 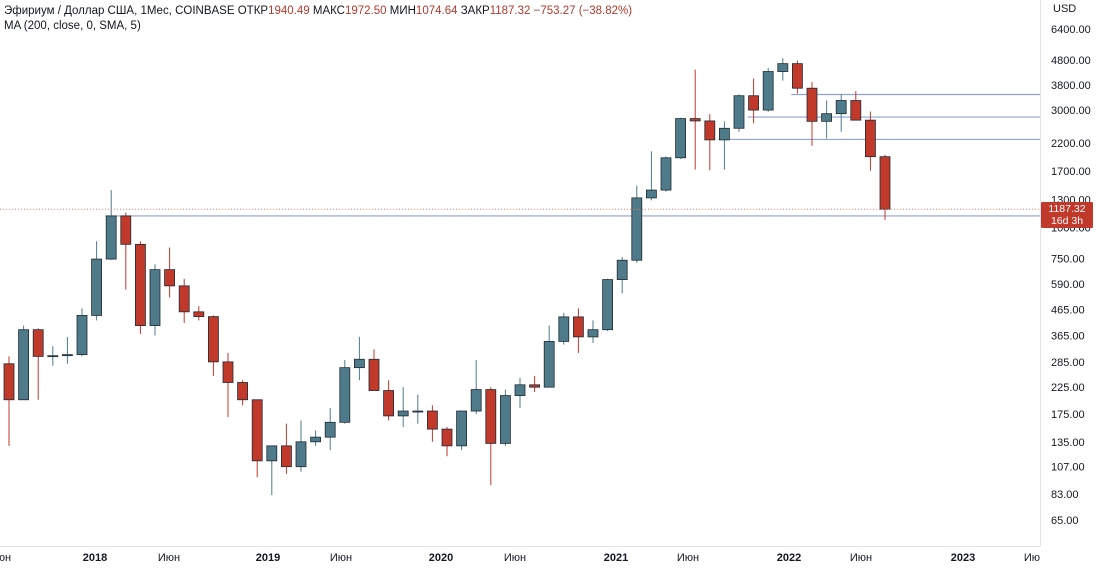 I want to click on price-tick-label: 175.00, so click(x=1068, y=415).